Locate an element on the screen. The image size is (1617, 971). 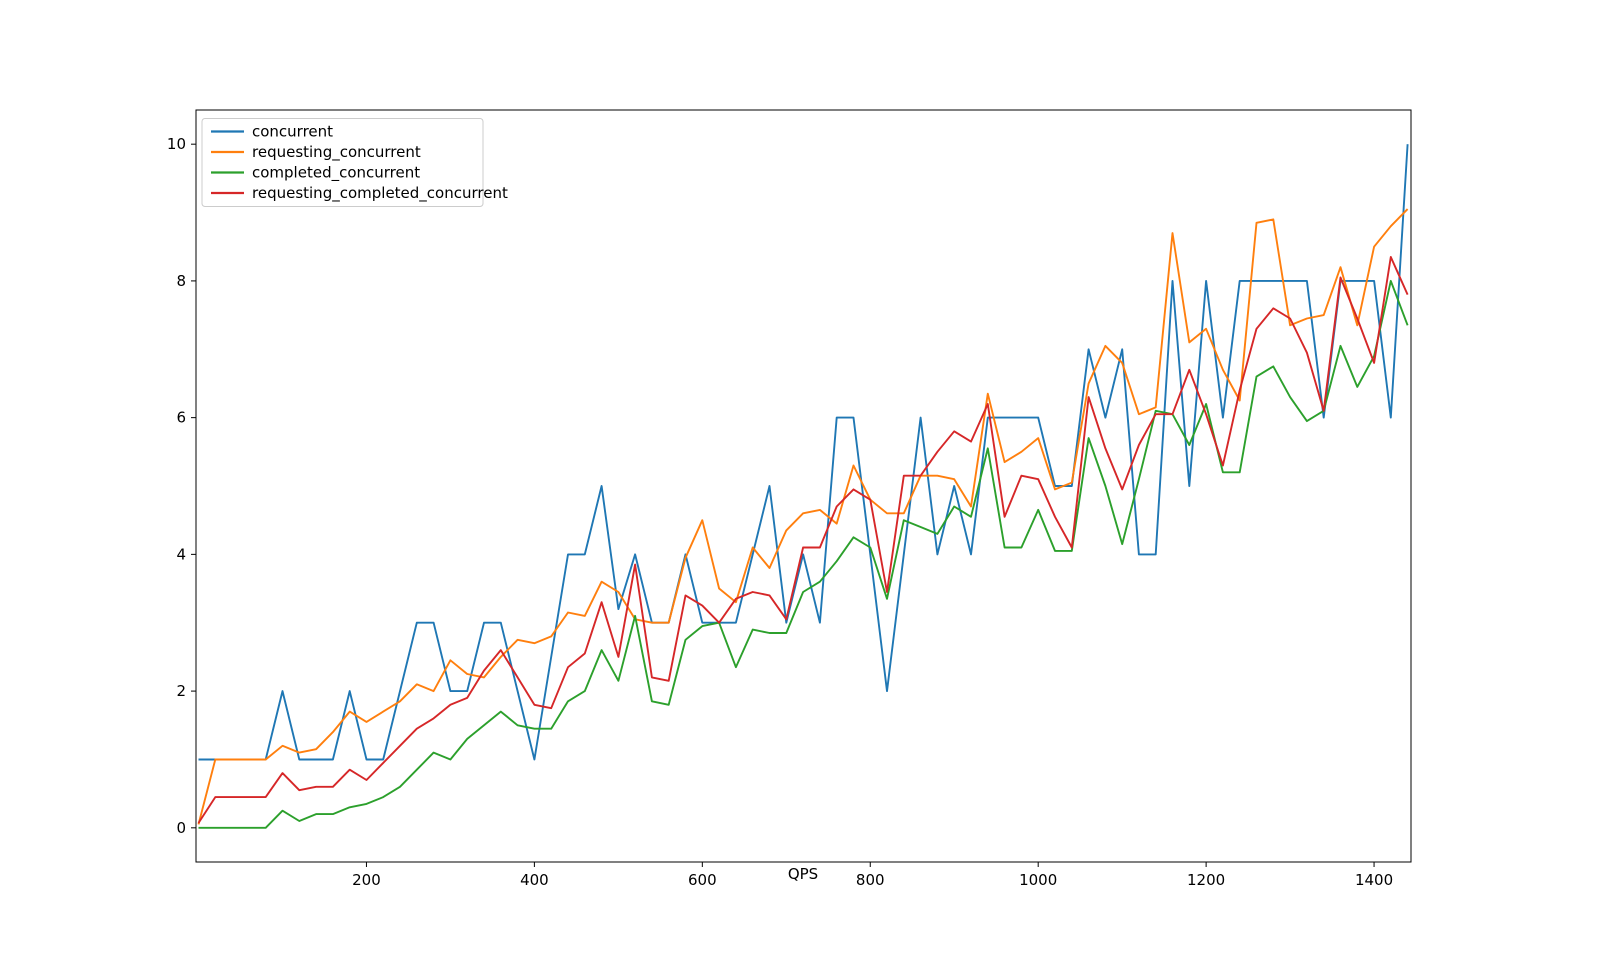
legend-label-concurrent: concurrent is located at coordinates (292, 132).